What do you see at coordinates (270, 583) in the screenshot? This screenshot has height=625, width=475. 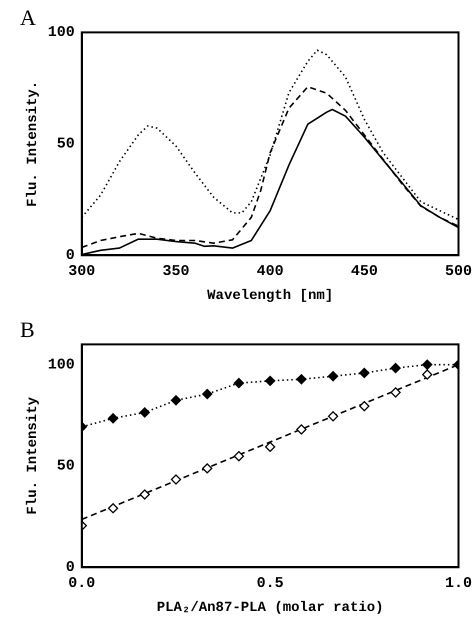 I see `x-tick-label: 0.5` at bounding box center [270, 583].